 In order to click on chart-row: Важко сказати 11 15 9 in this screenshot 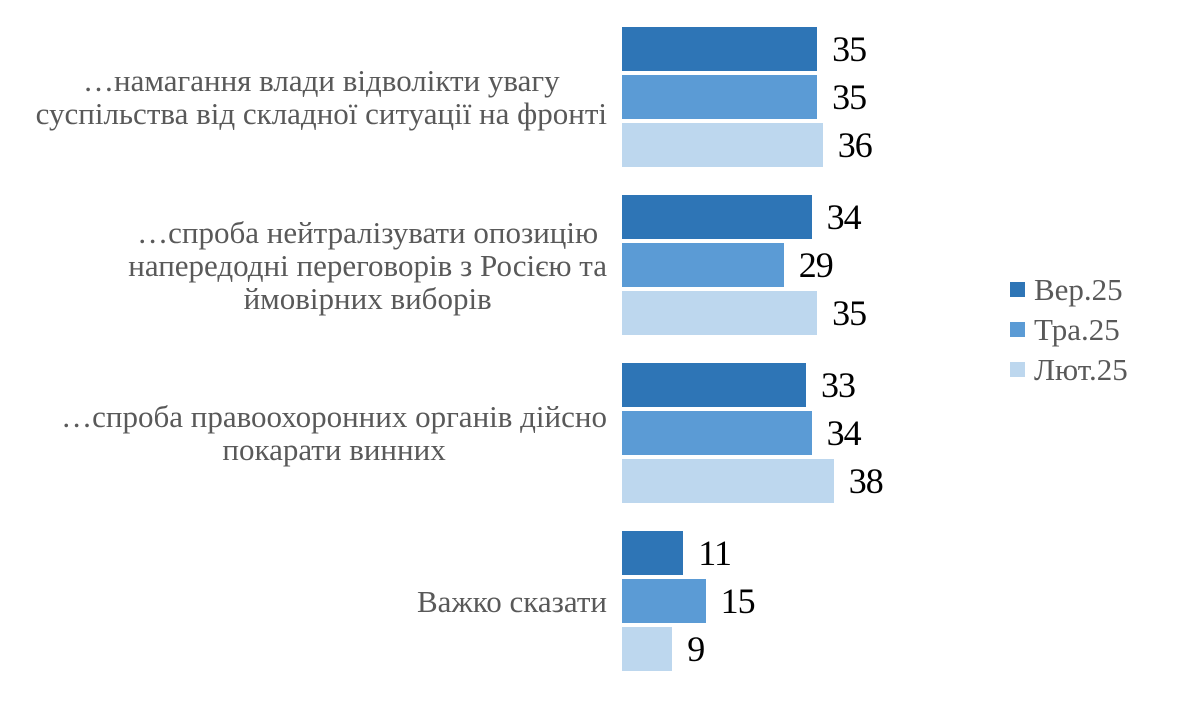, I will do `click(441, 601)`.